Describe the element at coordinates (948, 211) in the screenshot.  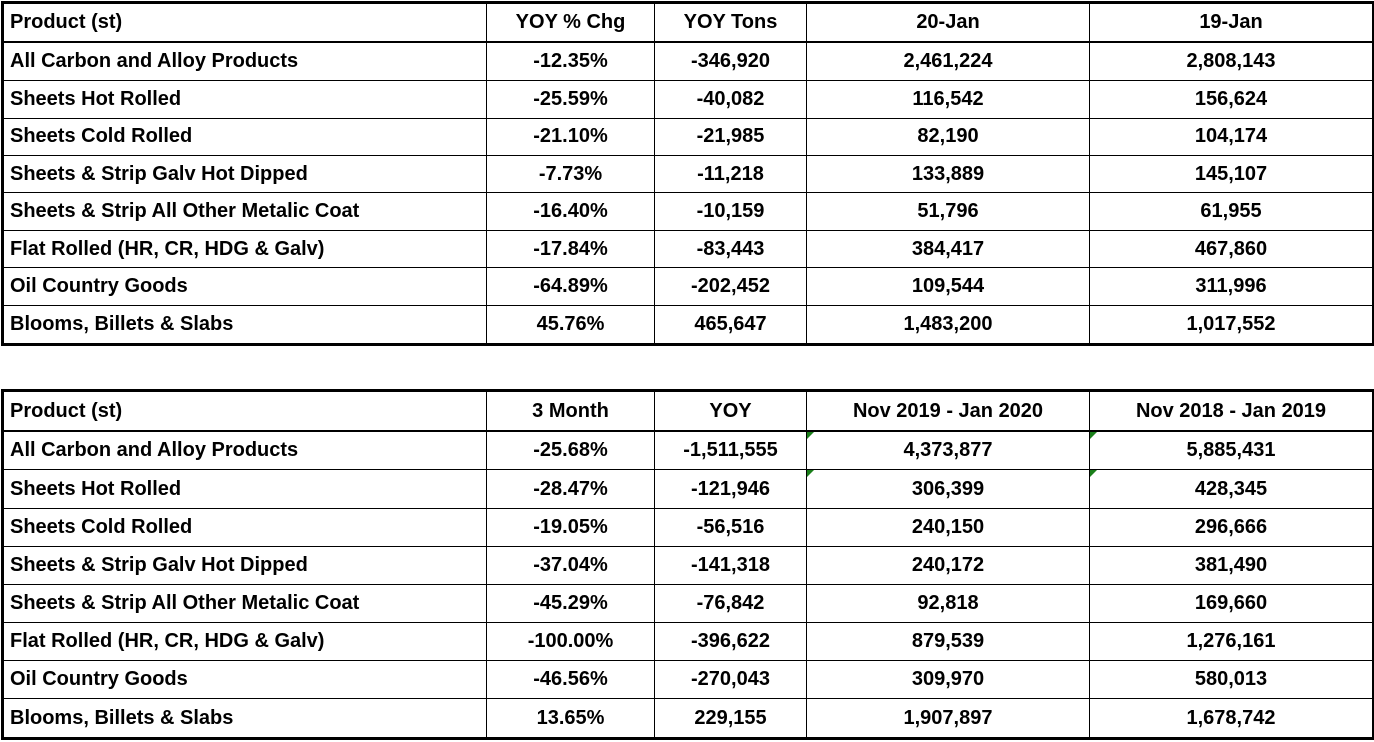
I see `cell: 51,796` at that location.